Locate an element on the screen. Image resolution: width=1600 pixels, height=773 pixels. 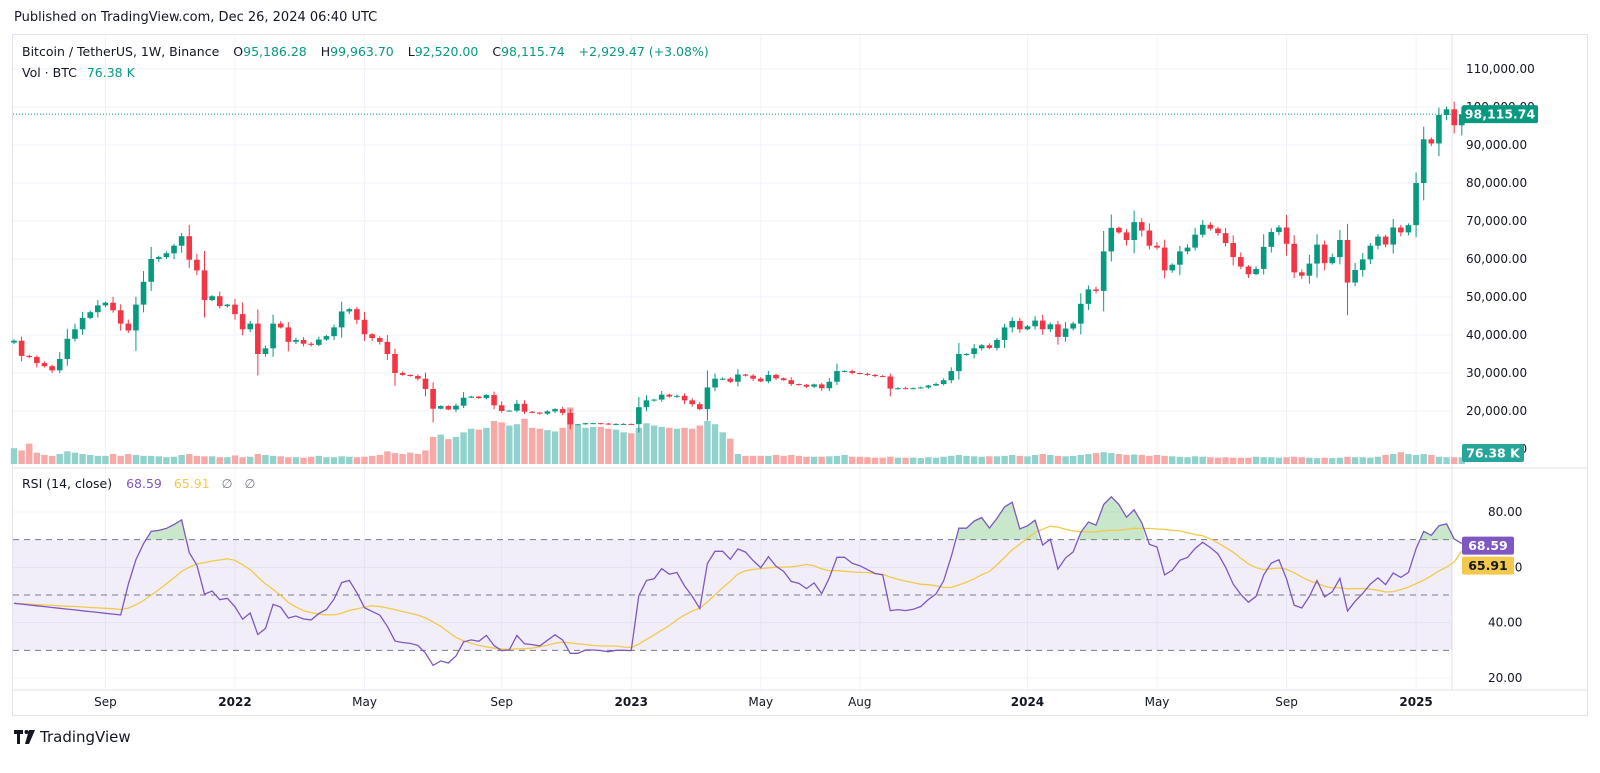
close-value: 98,115.74 is located at coordinates (533, 51).